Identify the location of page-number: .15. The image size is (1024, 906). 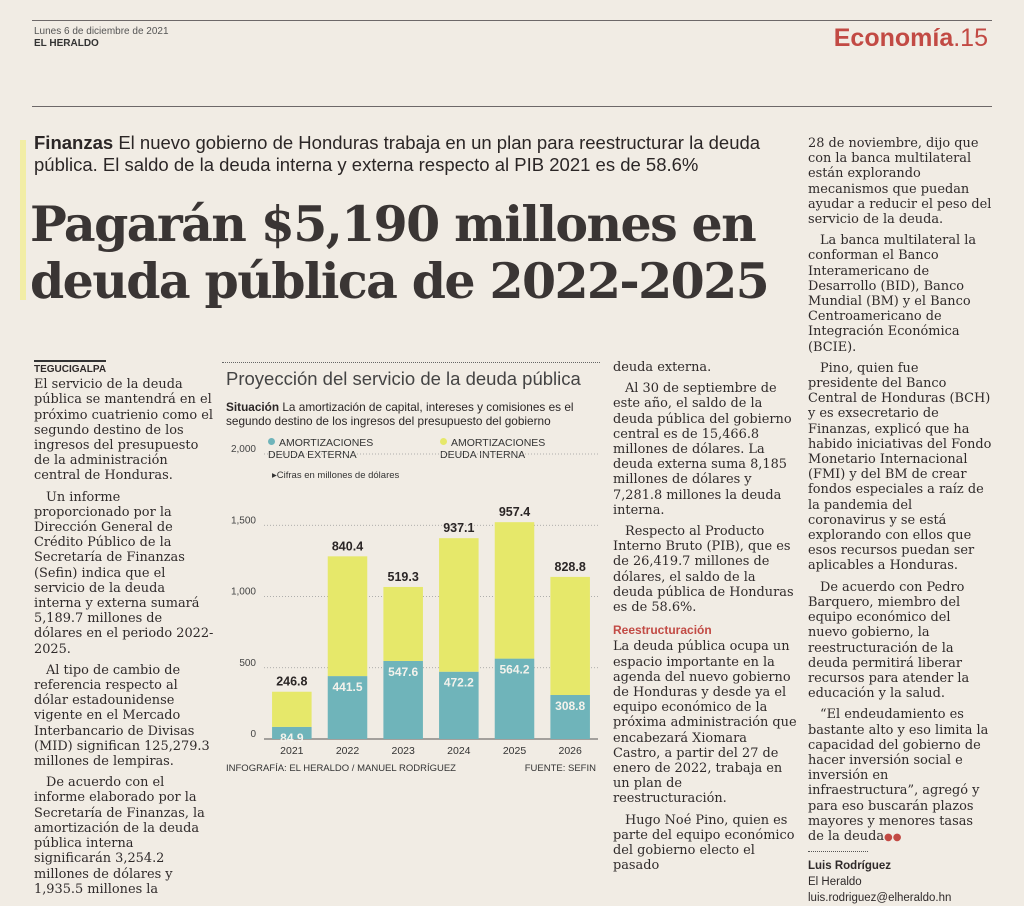
(970, 38).